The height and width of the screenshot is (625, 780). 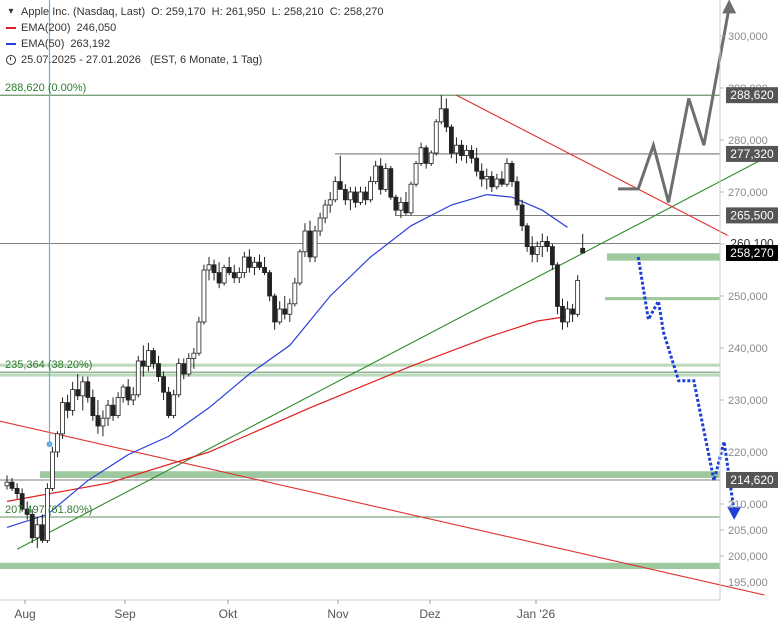 What do you see at coordinates (46, 28) in the screenshot?
I see `ema200-label: EMA(200)` at bounding box center [46, 28].